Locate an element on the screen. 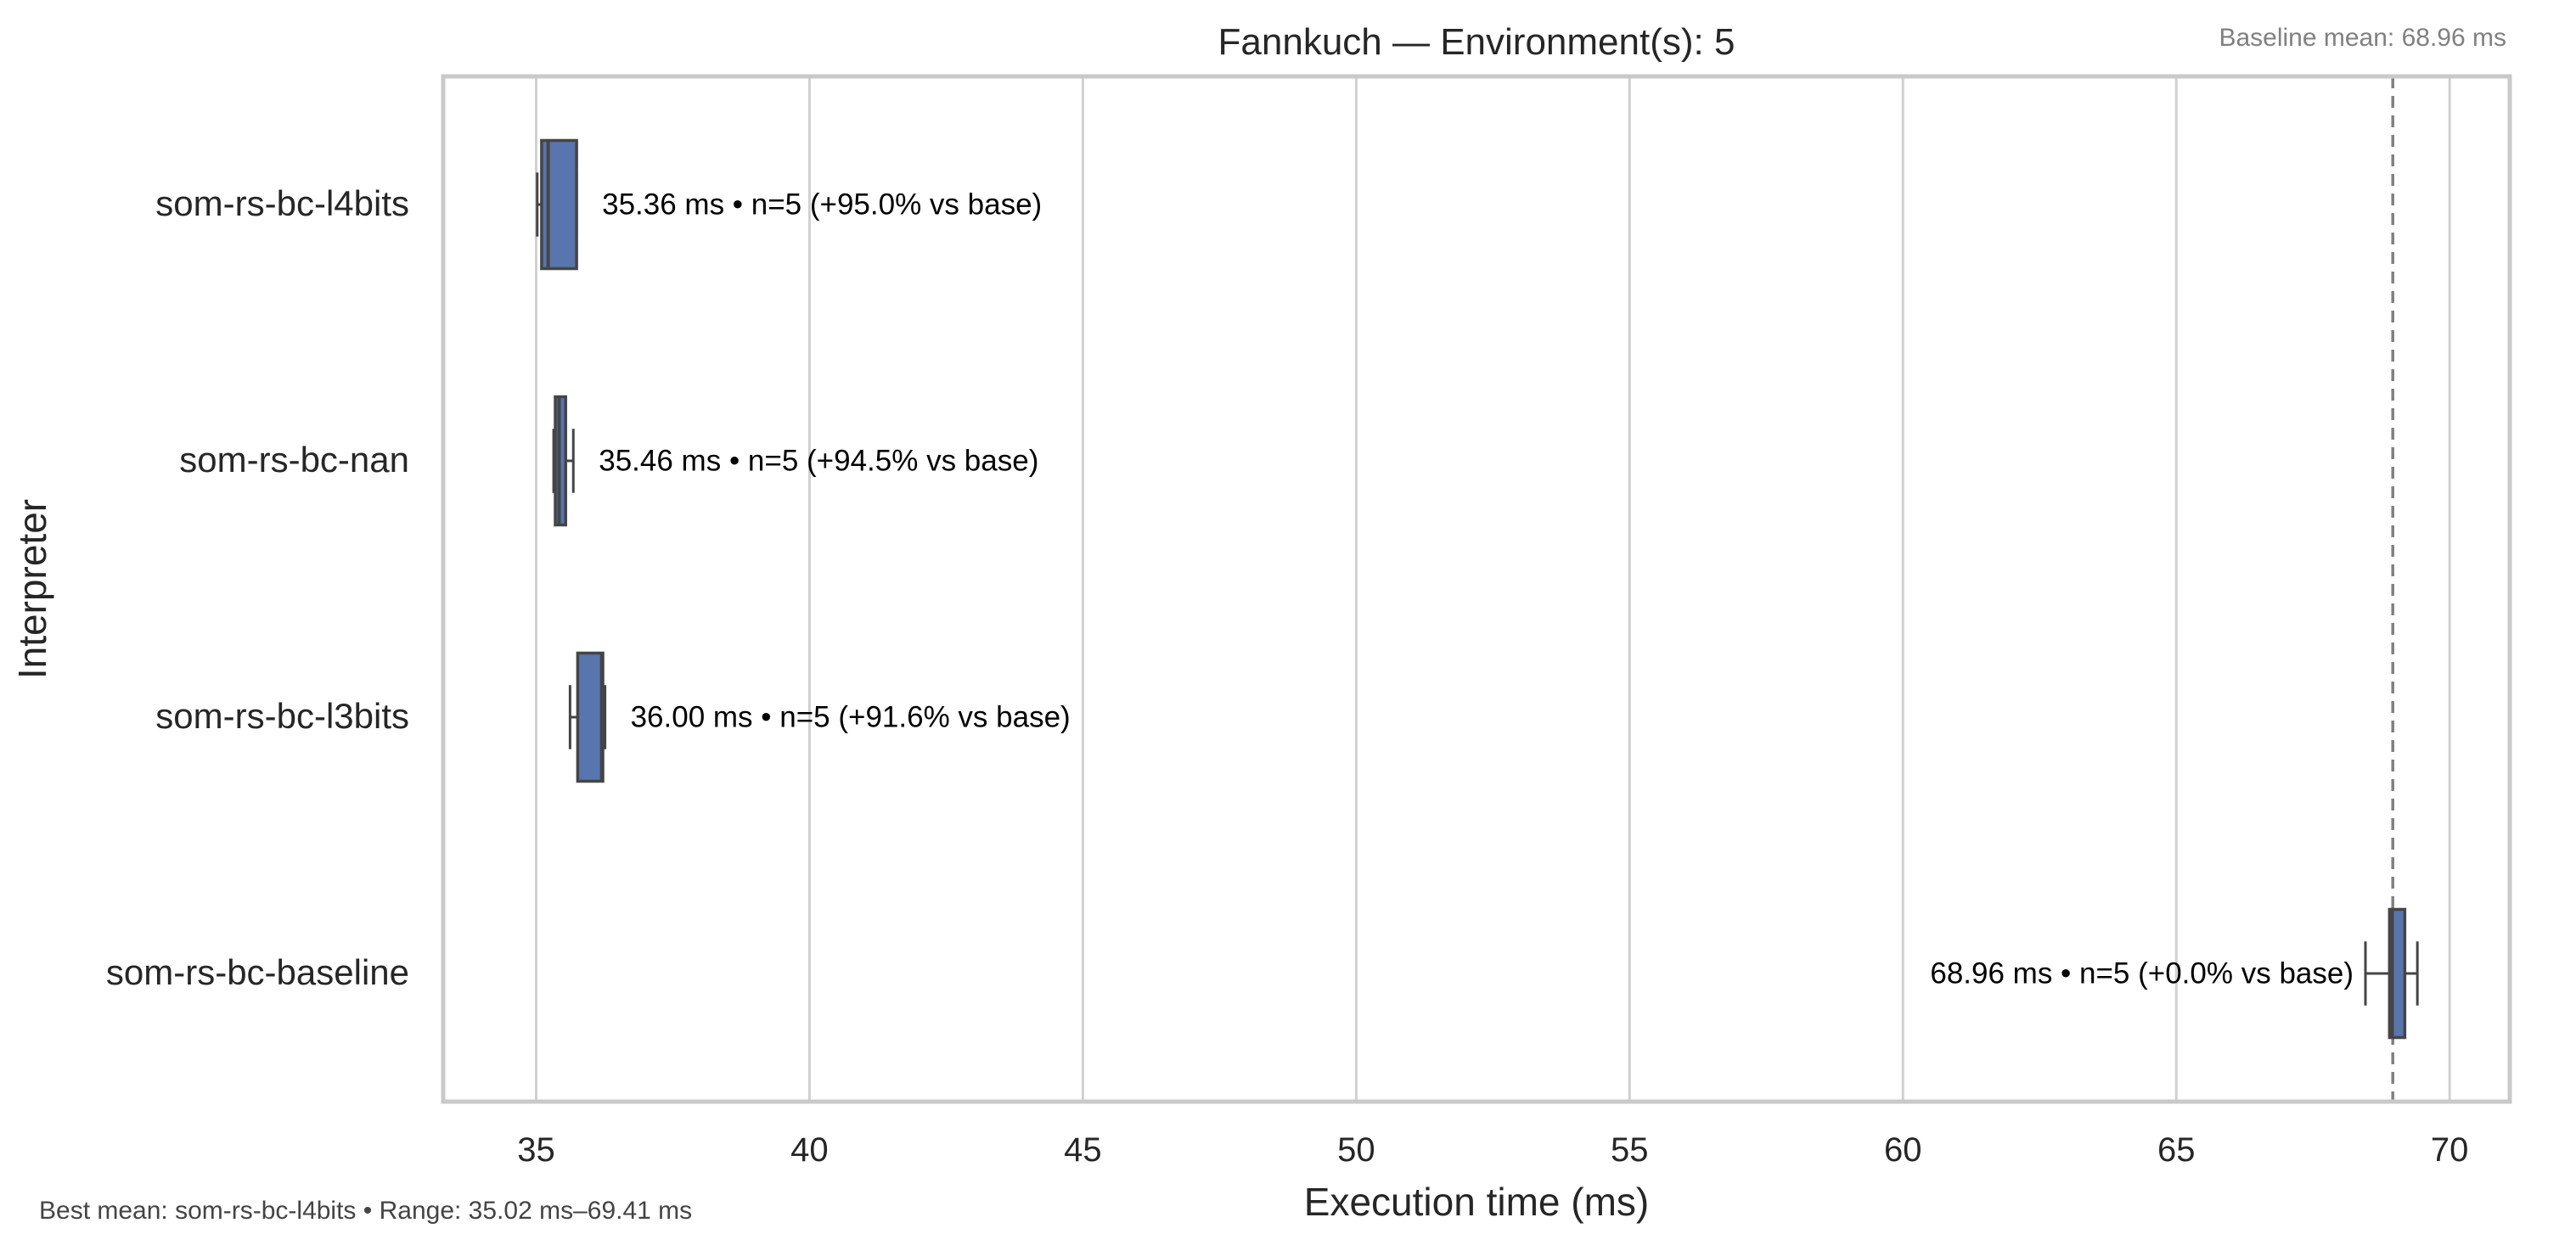  baseline-mean-note: Baseline mean: 68.96 ms is located at coordinates (2362, 38).